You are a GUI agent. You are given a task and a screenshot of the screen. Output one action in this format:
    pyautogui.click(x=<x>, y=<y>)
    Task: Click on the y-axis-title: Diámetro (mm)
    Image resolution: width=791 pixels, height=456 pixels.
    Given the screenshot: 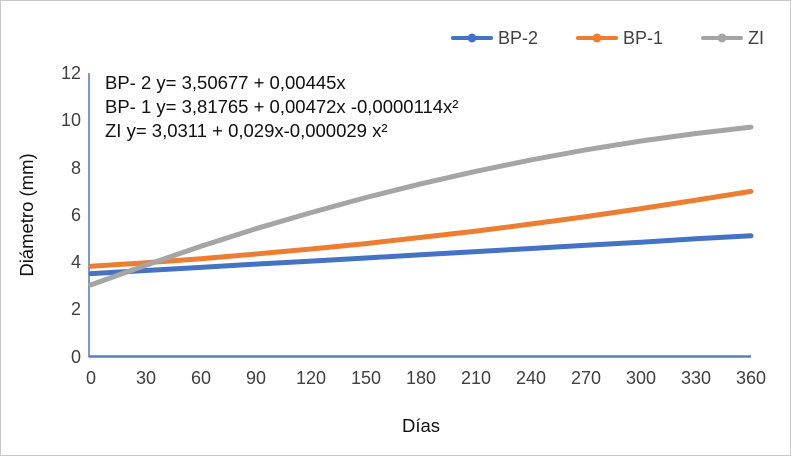 What is the action you would take?
    pyautogui.click(x=26, y=215)
    